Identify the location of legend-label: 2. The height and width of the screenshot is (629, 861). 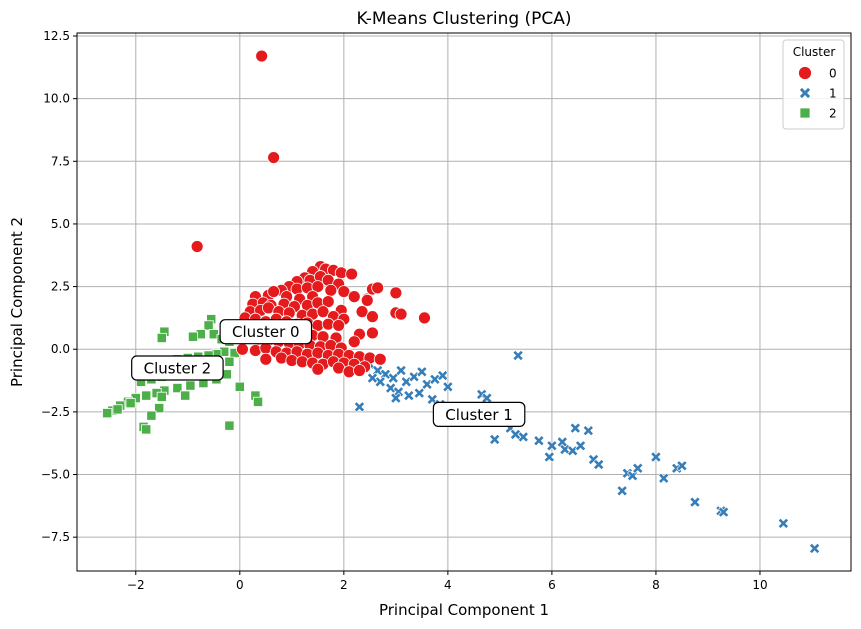
(833, 114).